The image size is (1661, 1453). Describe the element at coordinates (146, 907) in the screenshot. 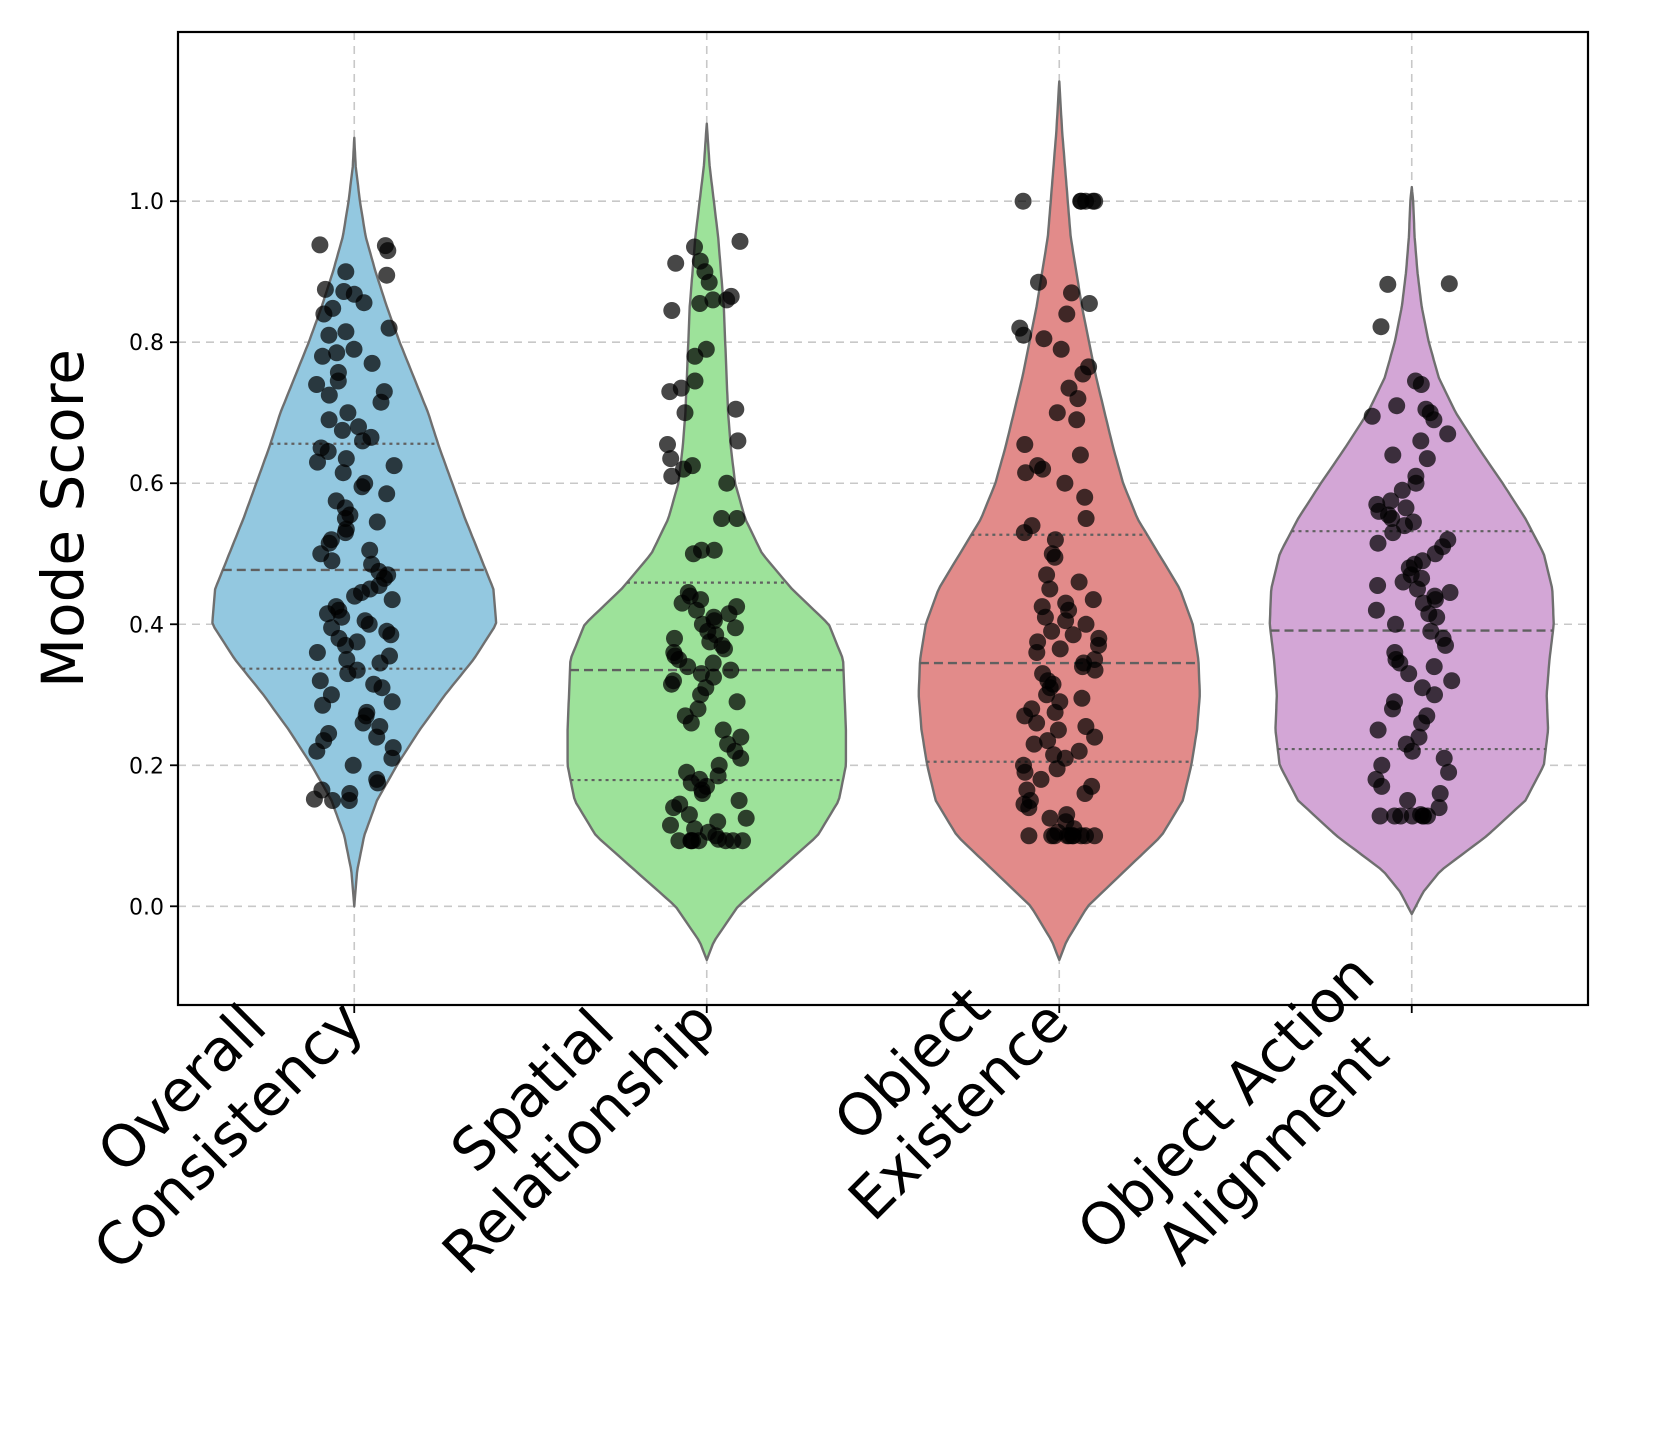

I see `y-tick-label: 0.0` at that location.